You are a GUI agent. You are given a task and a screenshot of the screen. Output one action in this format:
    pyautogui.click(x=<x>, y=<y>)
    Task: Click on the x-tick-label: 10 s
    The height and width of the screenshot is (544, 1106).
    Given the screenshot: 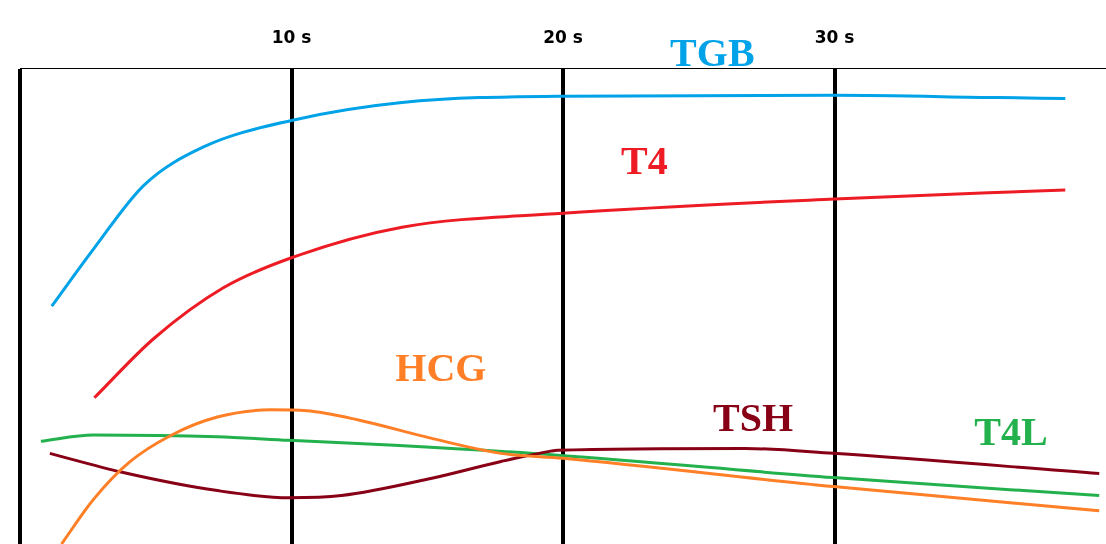 What is the action you would take?
    pyautogui.click(x=291, y=36)
    